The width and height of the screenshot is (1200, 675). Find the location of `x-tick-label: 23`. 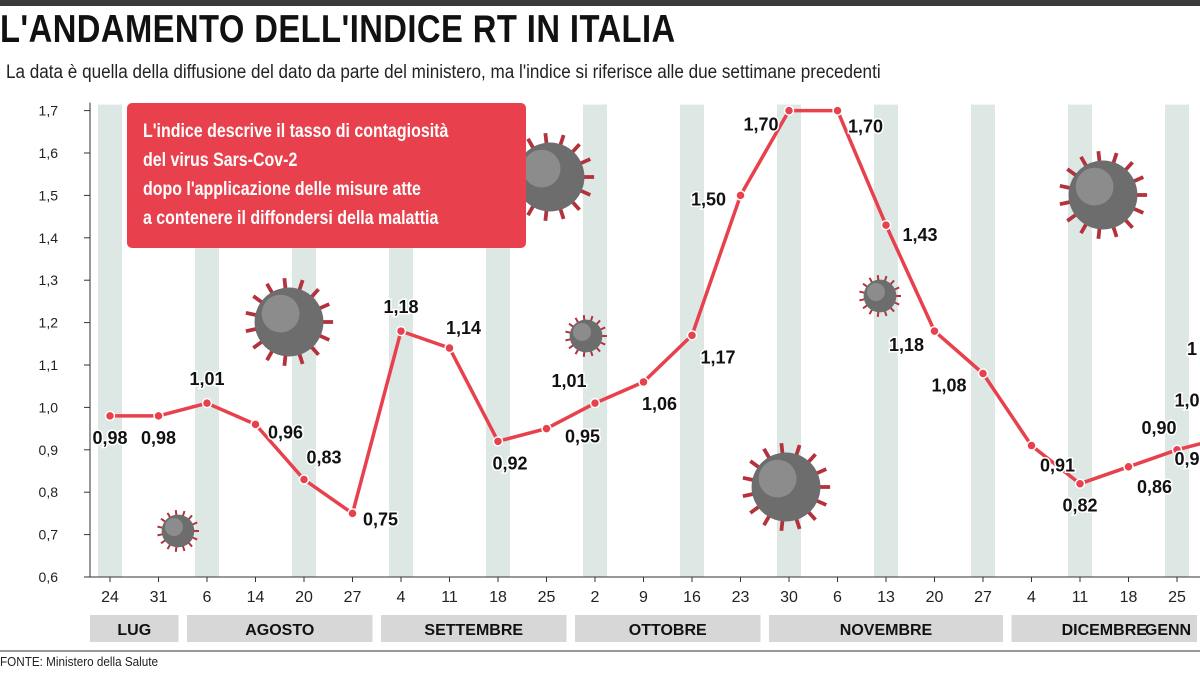

x-tick-label: 23 is located at coordinates (741, 597).